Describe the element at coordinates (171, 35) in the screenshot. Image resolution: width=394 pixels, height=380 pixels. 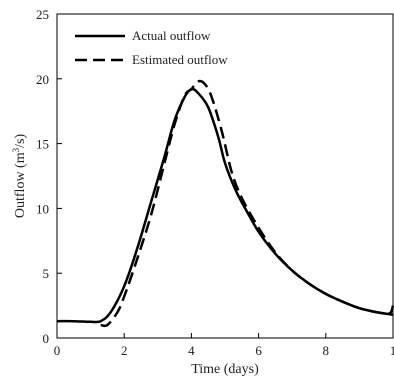
I see `legend-label-actual: Actual outflow` at that location.